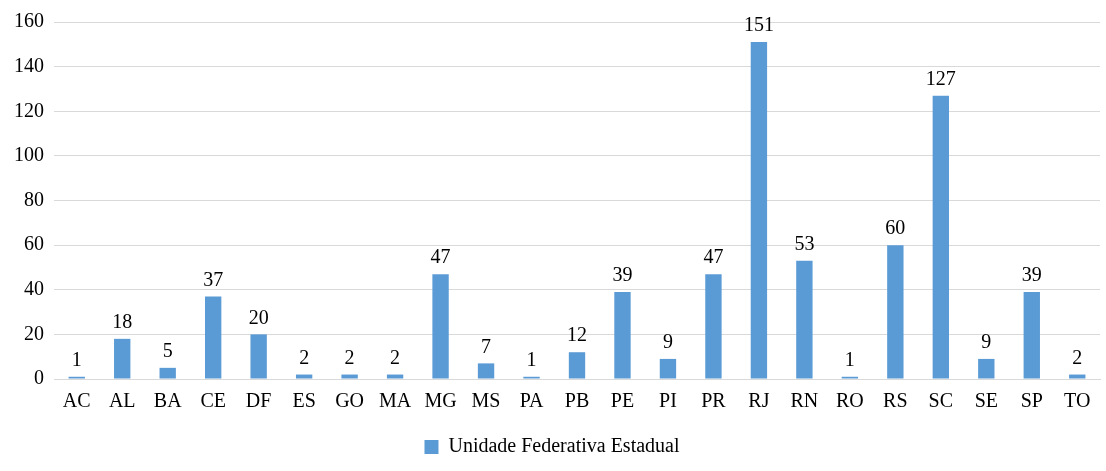  What do you see at coordinates (849, 400) in the screenshot?
I see `x-tick-label: RO` at bounding box center [849, 400].